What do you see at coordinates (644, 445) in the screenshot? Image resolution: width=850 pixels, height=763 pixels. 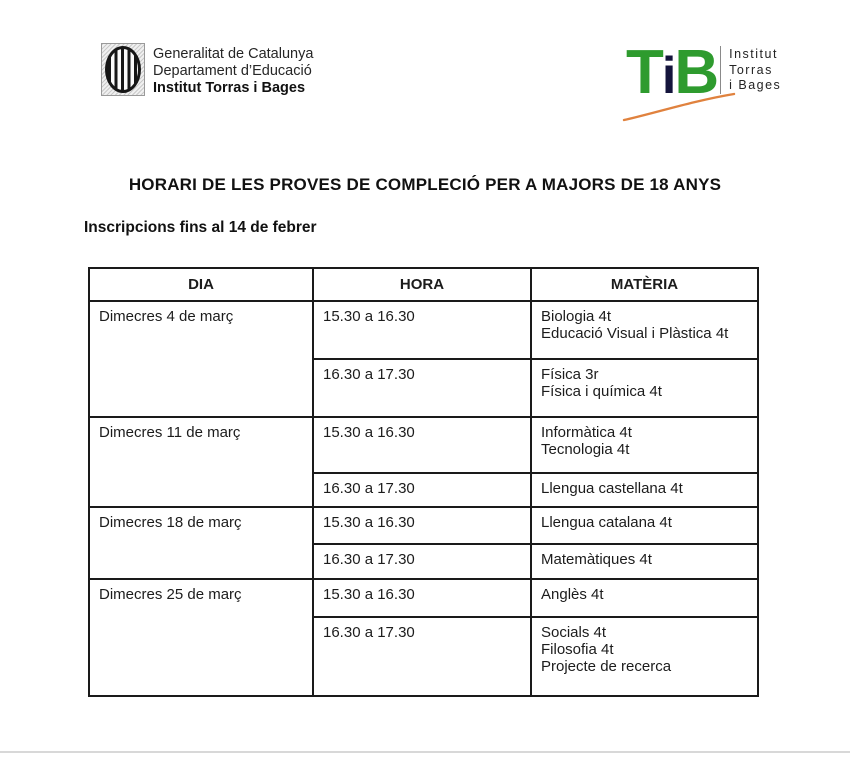 I see `cell-materia: Informàtica 4t Tecnologia 4t` at bounding box center [644, 445].